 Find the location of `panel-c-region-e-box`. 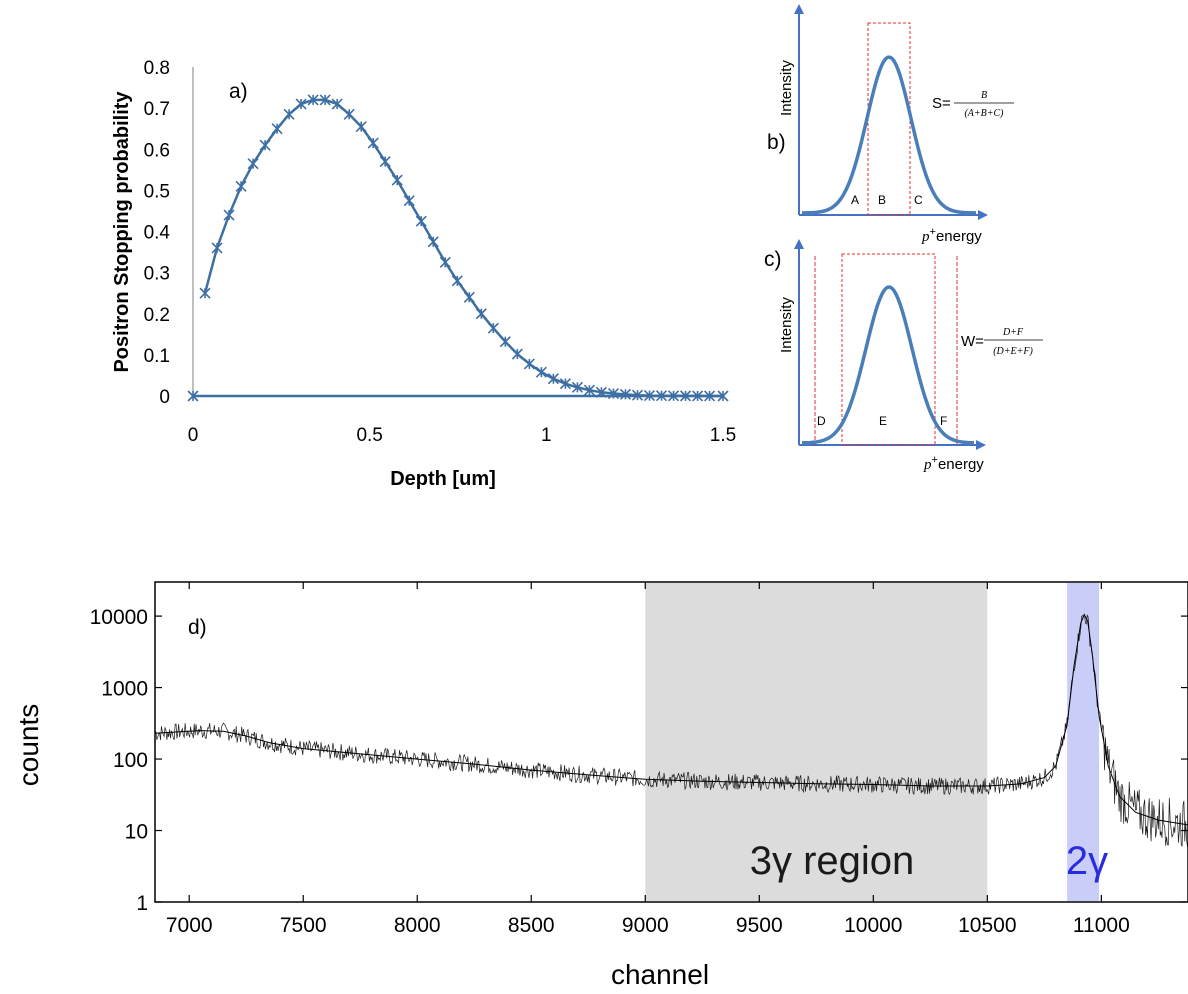

panel-c-region-e-box is located at coordinates (888, 349).